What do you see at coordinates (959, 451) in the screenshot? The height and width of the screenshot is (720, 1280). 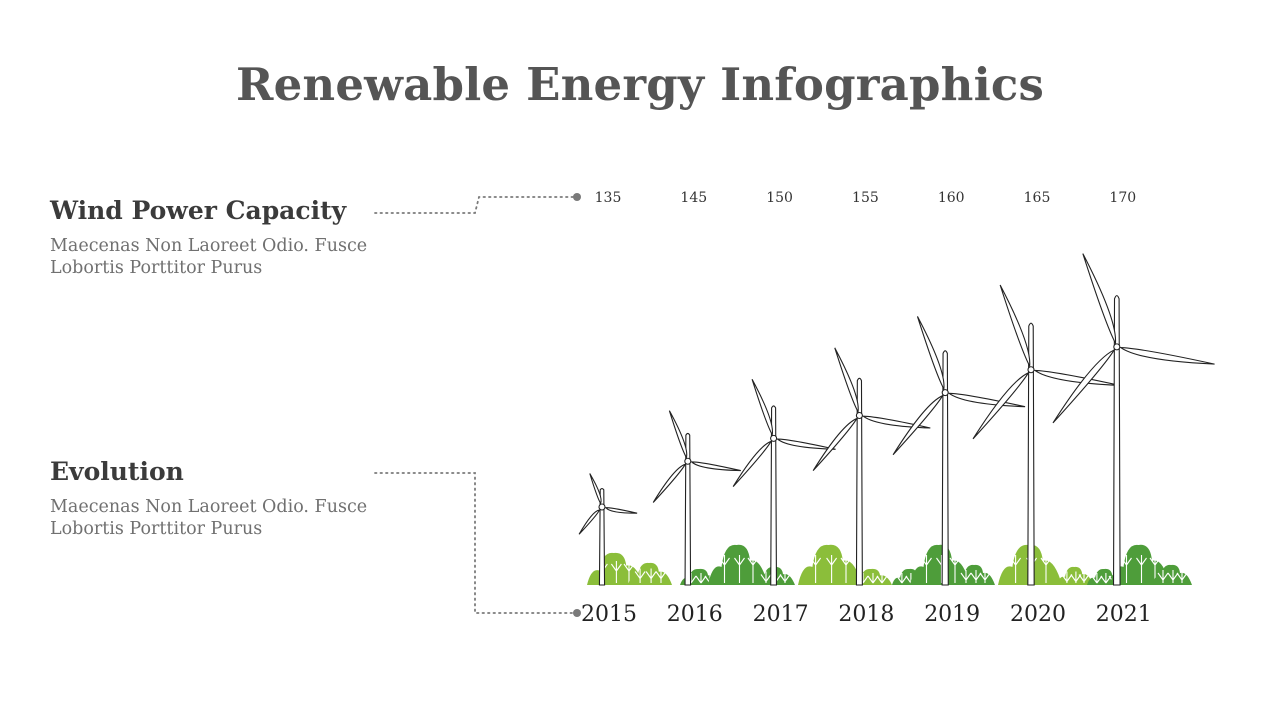 I see `wind-turbine-2019` at bounding box center [959, 451].